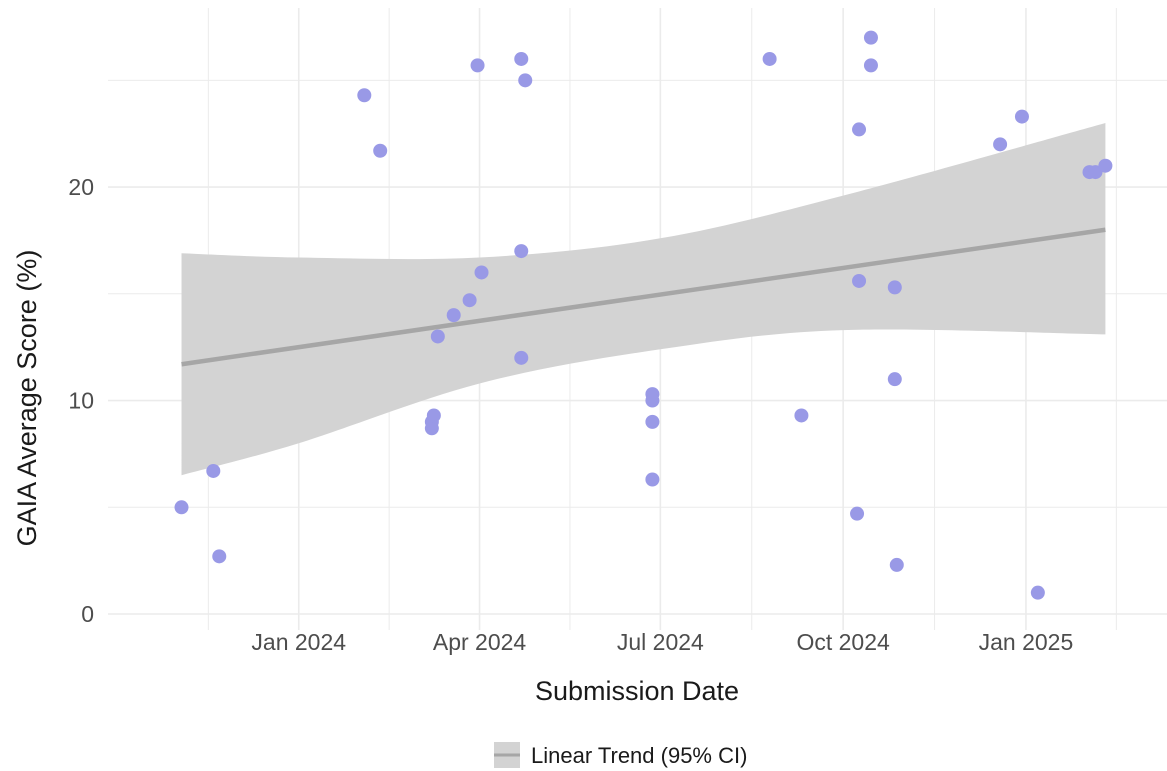 The width and height of the screenshot is (1167, 771). I want to click on y-axis-title: GAIA Average Score (%), so click(27, 398).